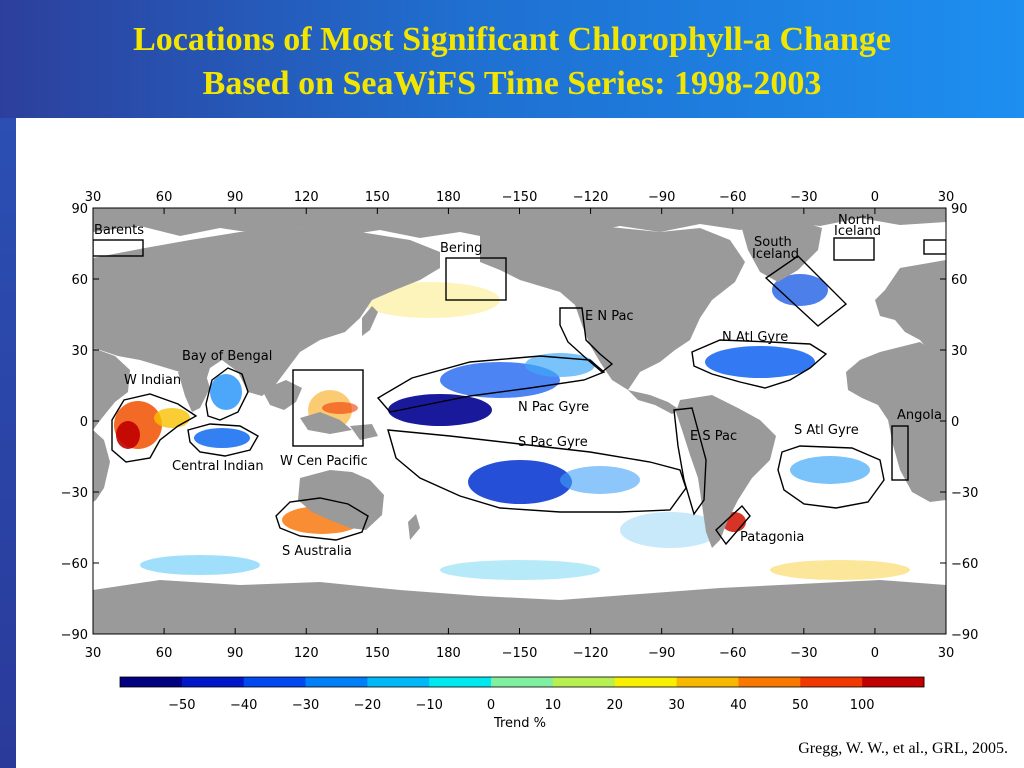  I want to click on outline-s-atl-gyre, so click(831, 477).